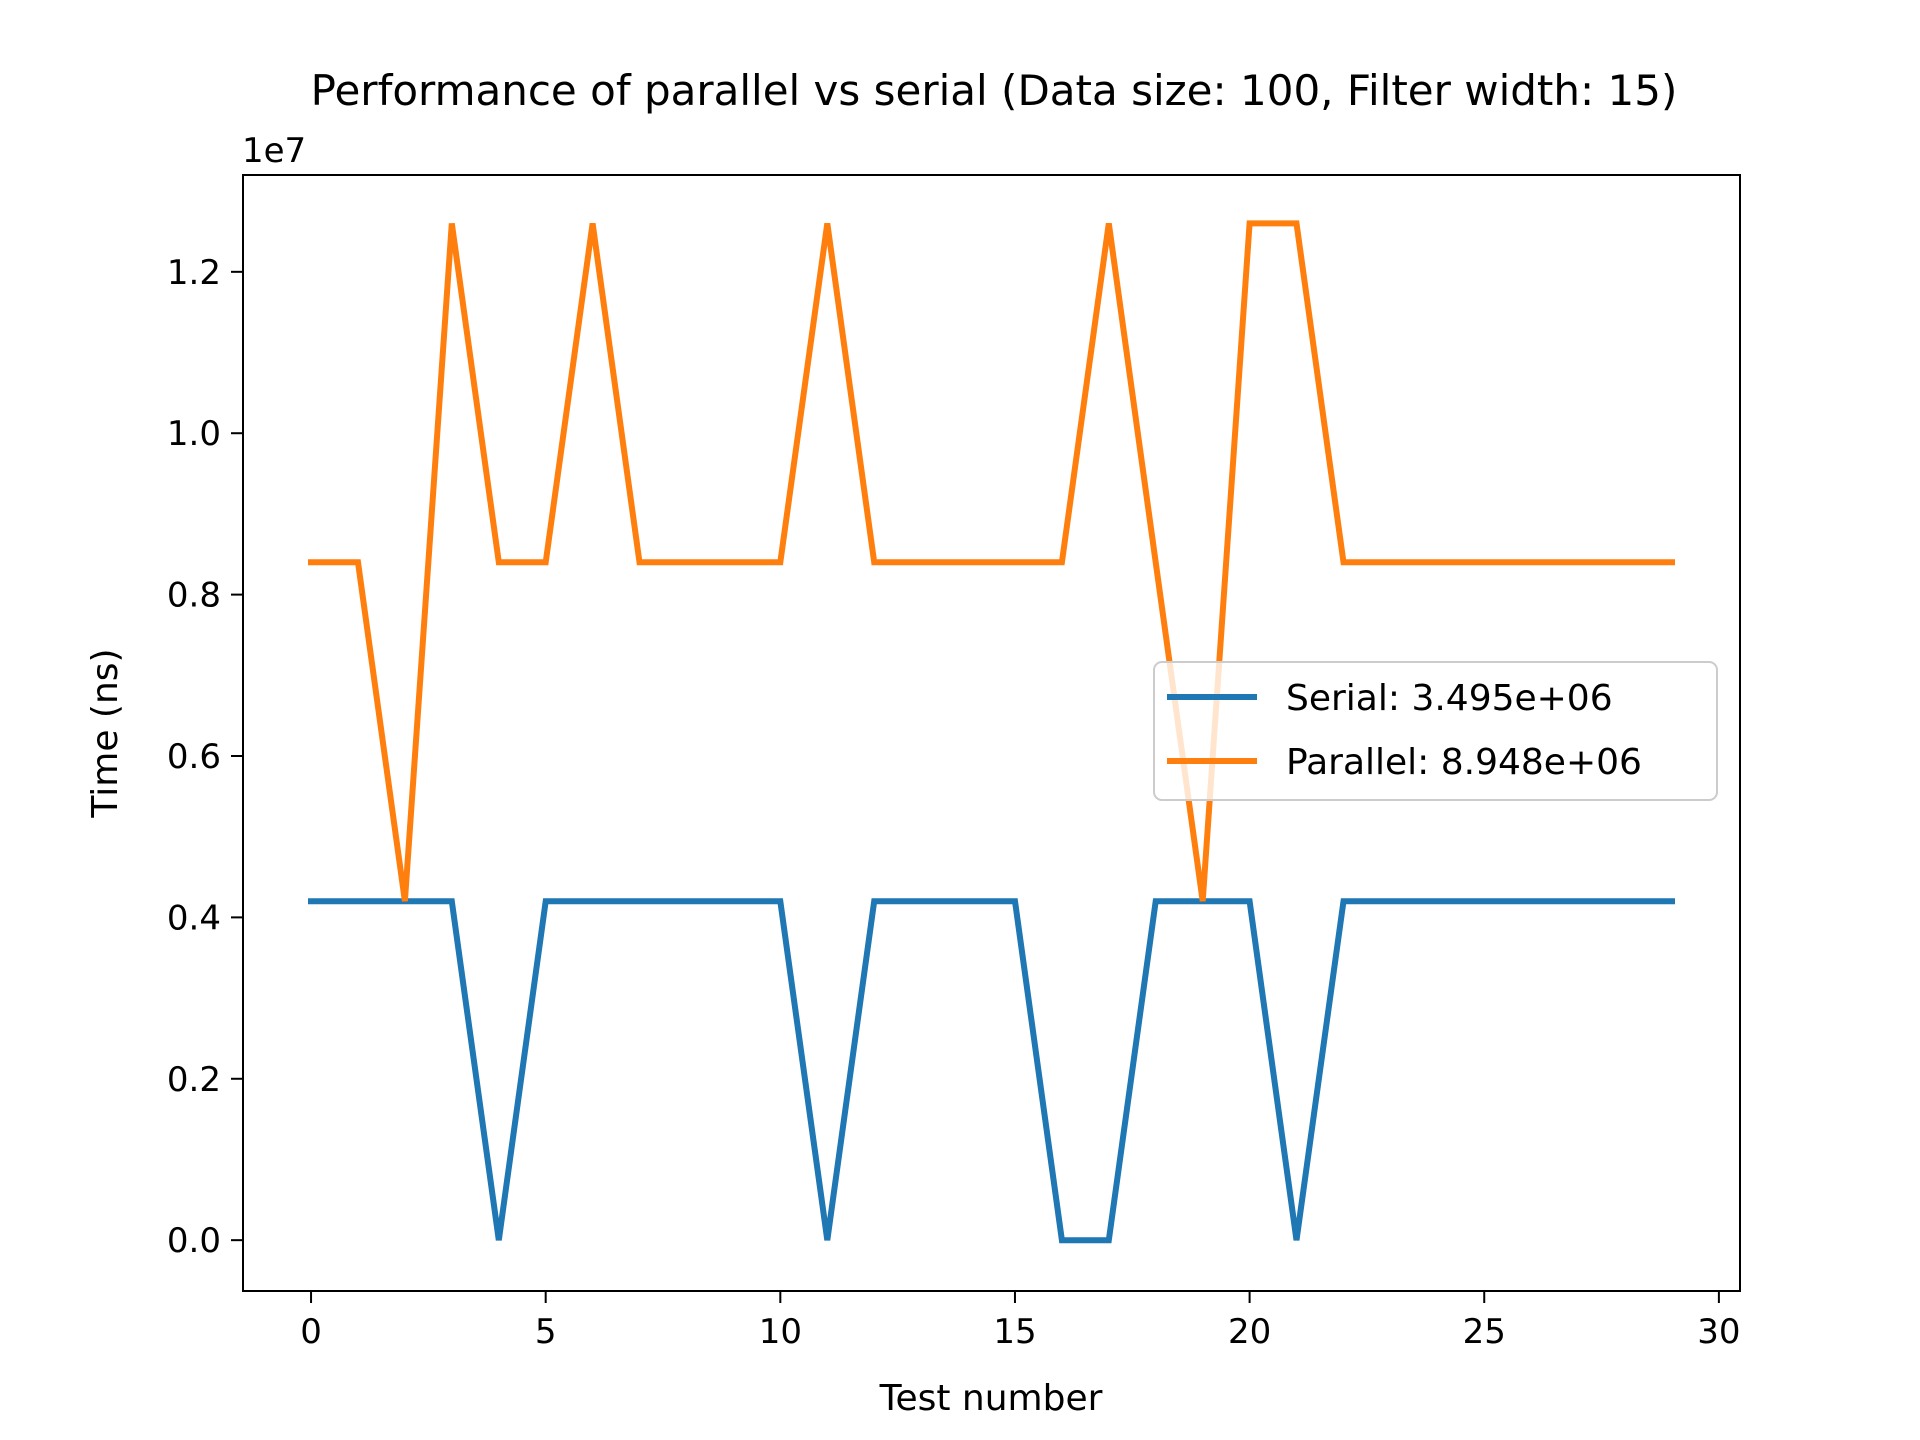 Image resolution: width=1920 pixels, height=1440 pixels. Describe the element at coordinates (194, 1080) in the screenshot. I see `y-tick-label: 0.2` at that location.